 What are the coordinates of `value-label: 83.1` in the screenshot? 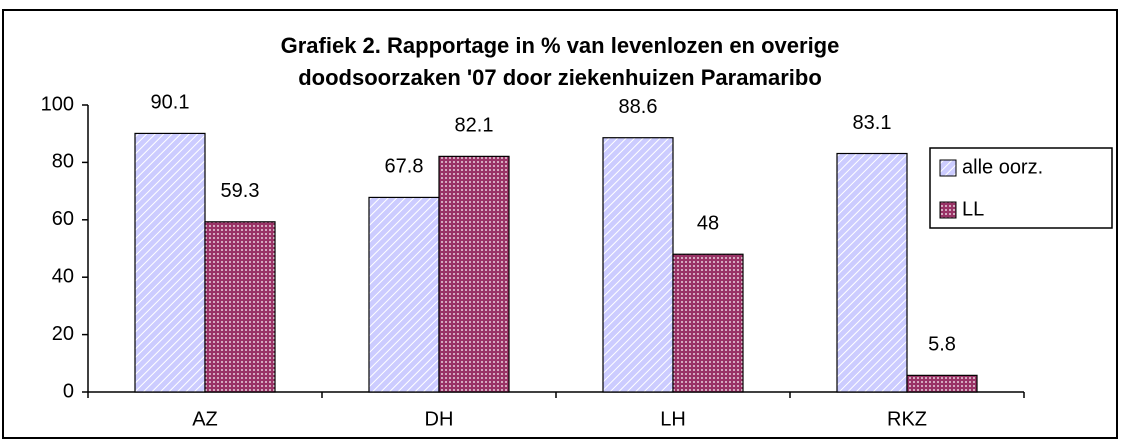 It's located at (872, 123).